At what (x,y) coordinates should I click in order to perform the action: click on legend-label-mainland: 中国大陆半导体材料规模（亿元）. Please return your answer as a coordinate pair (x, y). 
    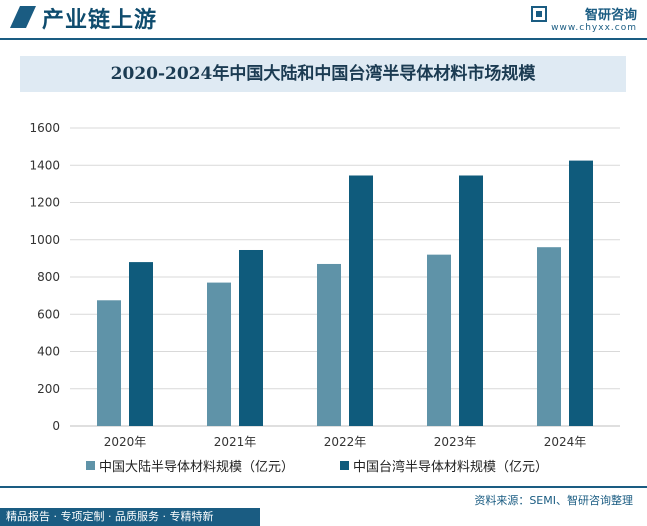
    Looking at the image, I should click on (197, 467).